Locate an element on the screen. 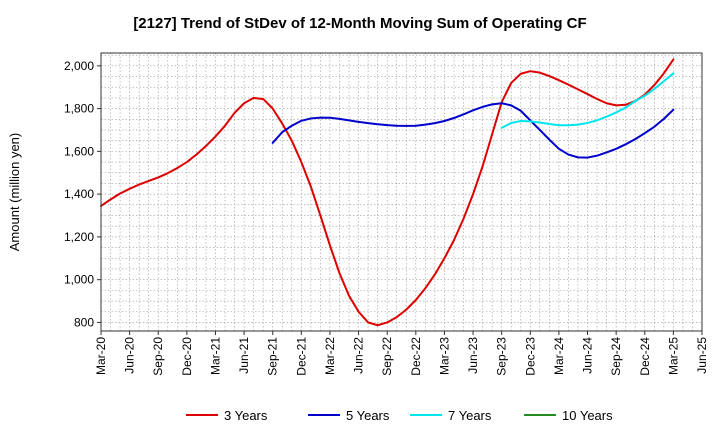 The image size is (720, 440). y-axis-ticks: 800 1,000 1,200 1,400 1,600 1,800 2,000 is located at coordinates (82, 194).